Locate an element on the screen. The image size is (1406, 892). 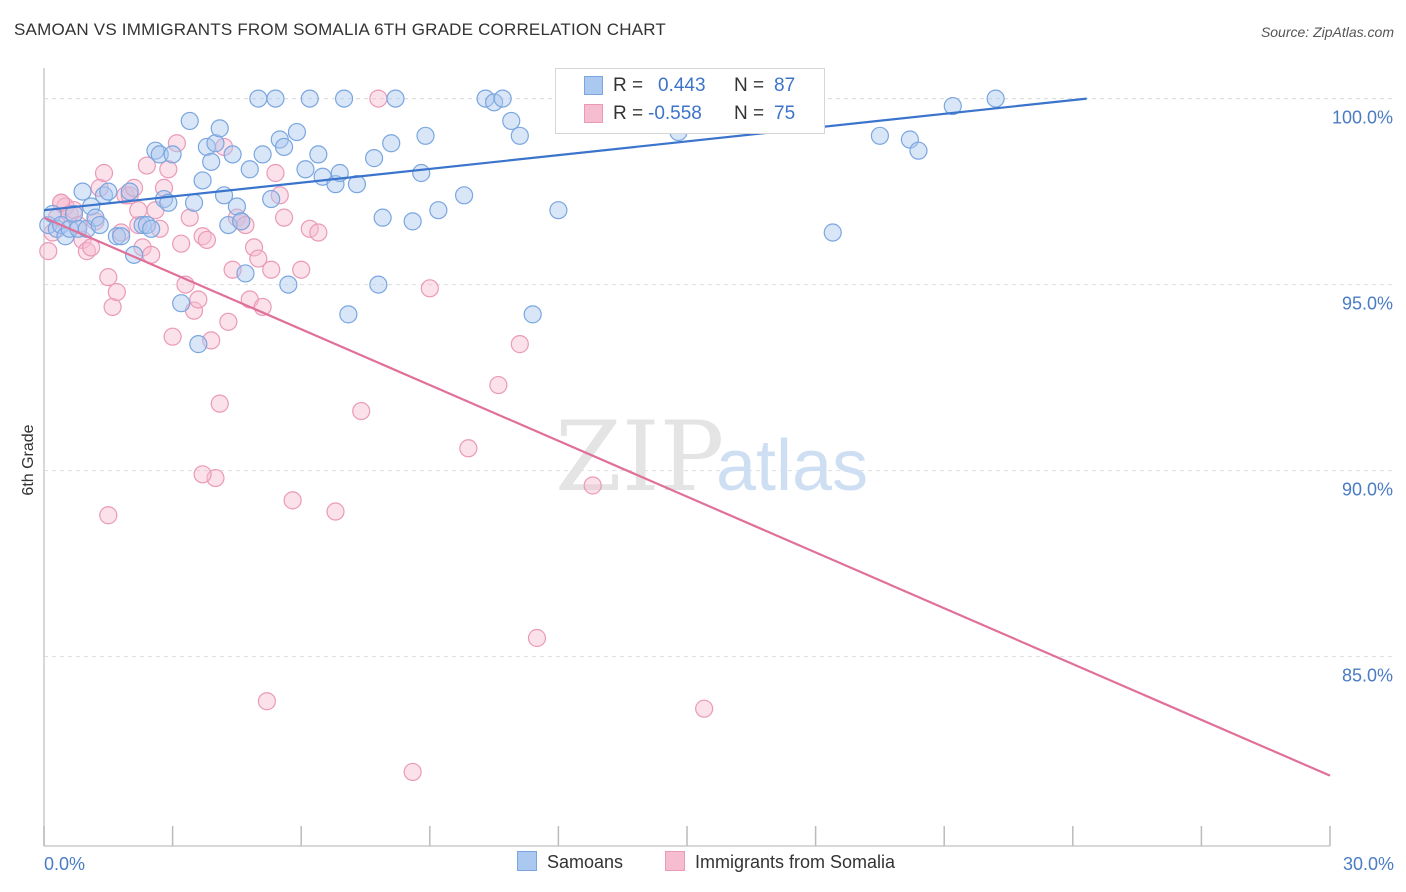
watermark: ZIP atlas is located at coordinates (711, 457).